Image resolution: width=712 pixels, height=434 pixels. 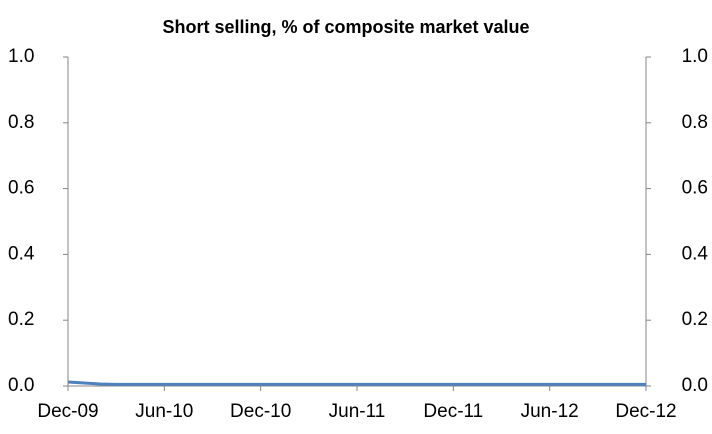 What do you see at coordinates (695, 56) in the screenshot?
I see `y2-tick-label: 1.0` at bounding box center [695, 56].